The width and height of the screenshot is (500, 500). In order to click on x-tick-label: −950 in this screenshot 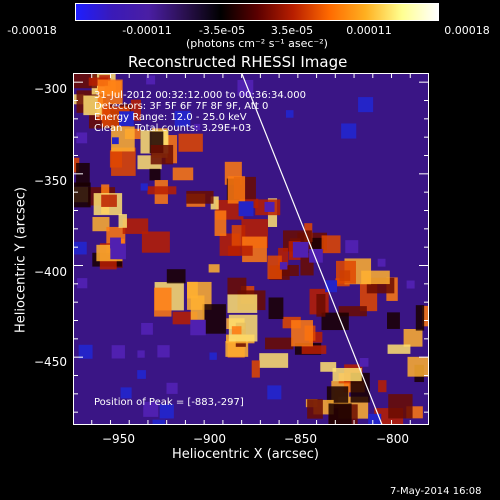, I will do `click(118, 439)`.